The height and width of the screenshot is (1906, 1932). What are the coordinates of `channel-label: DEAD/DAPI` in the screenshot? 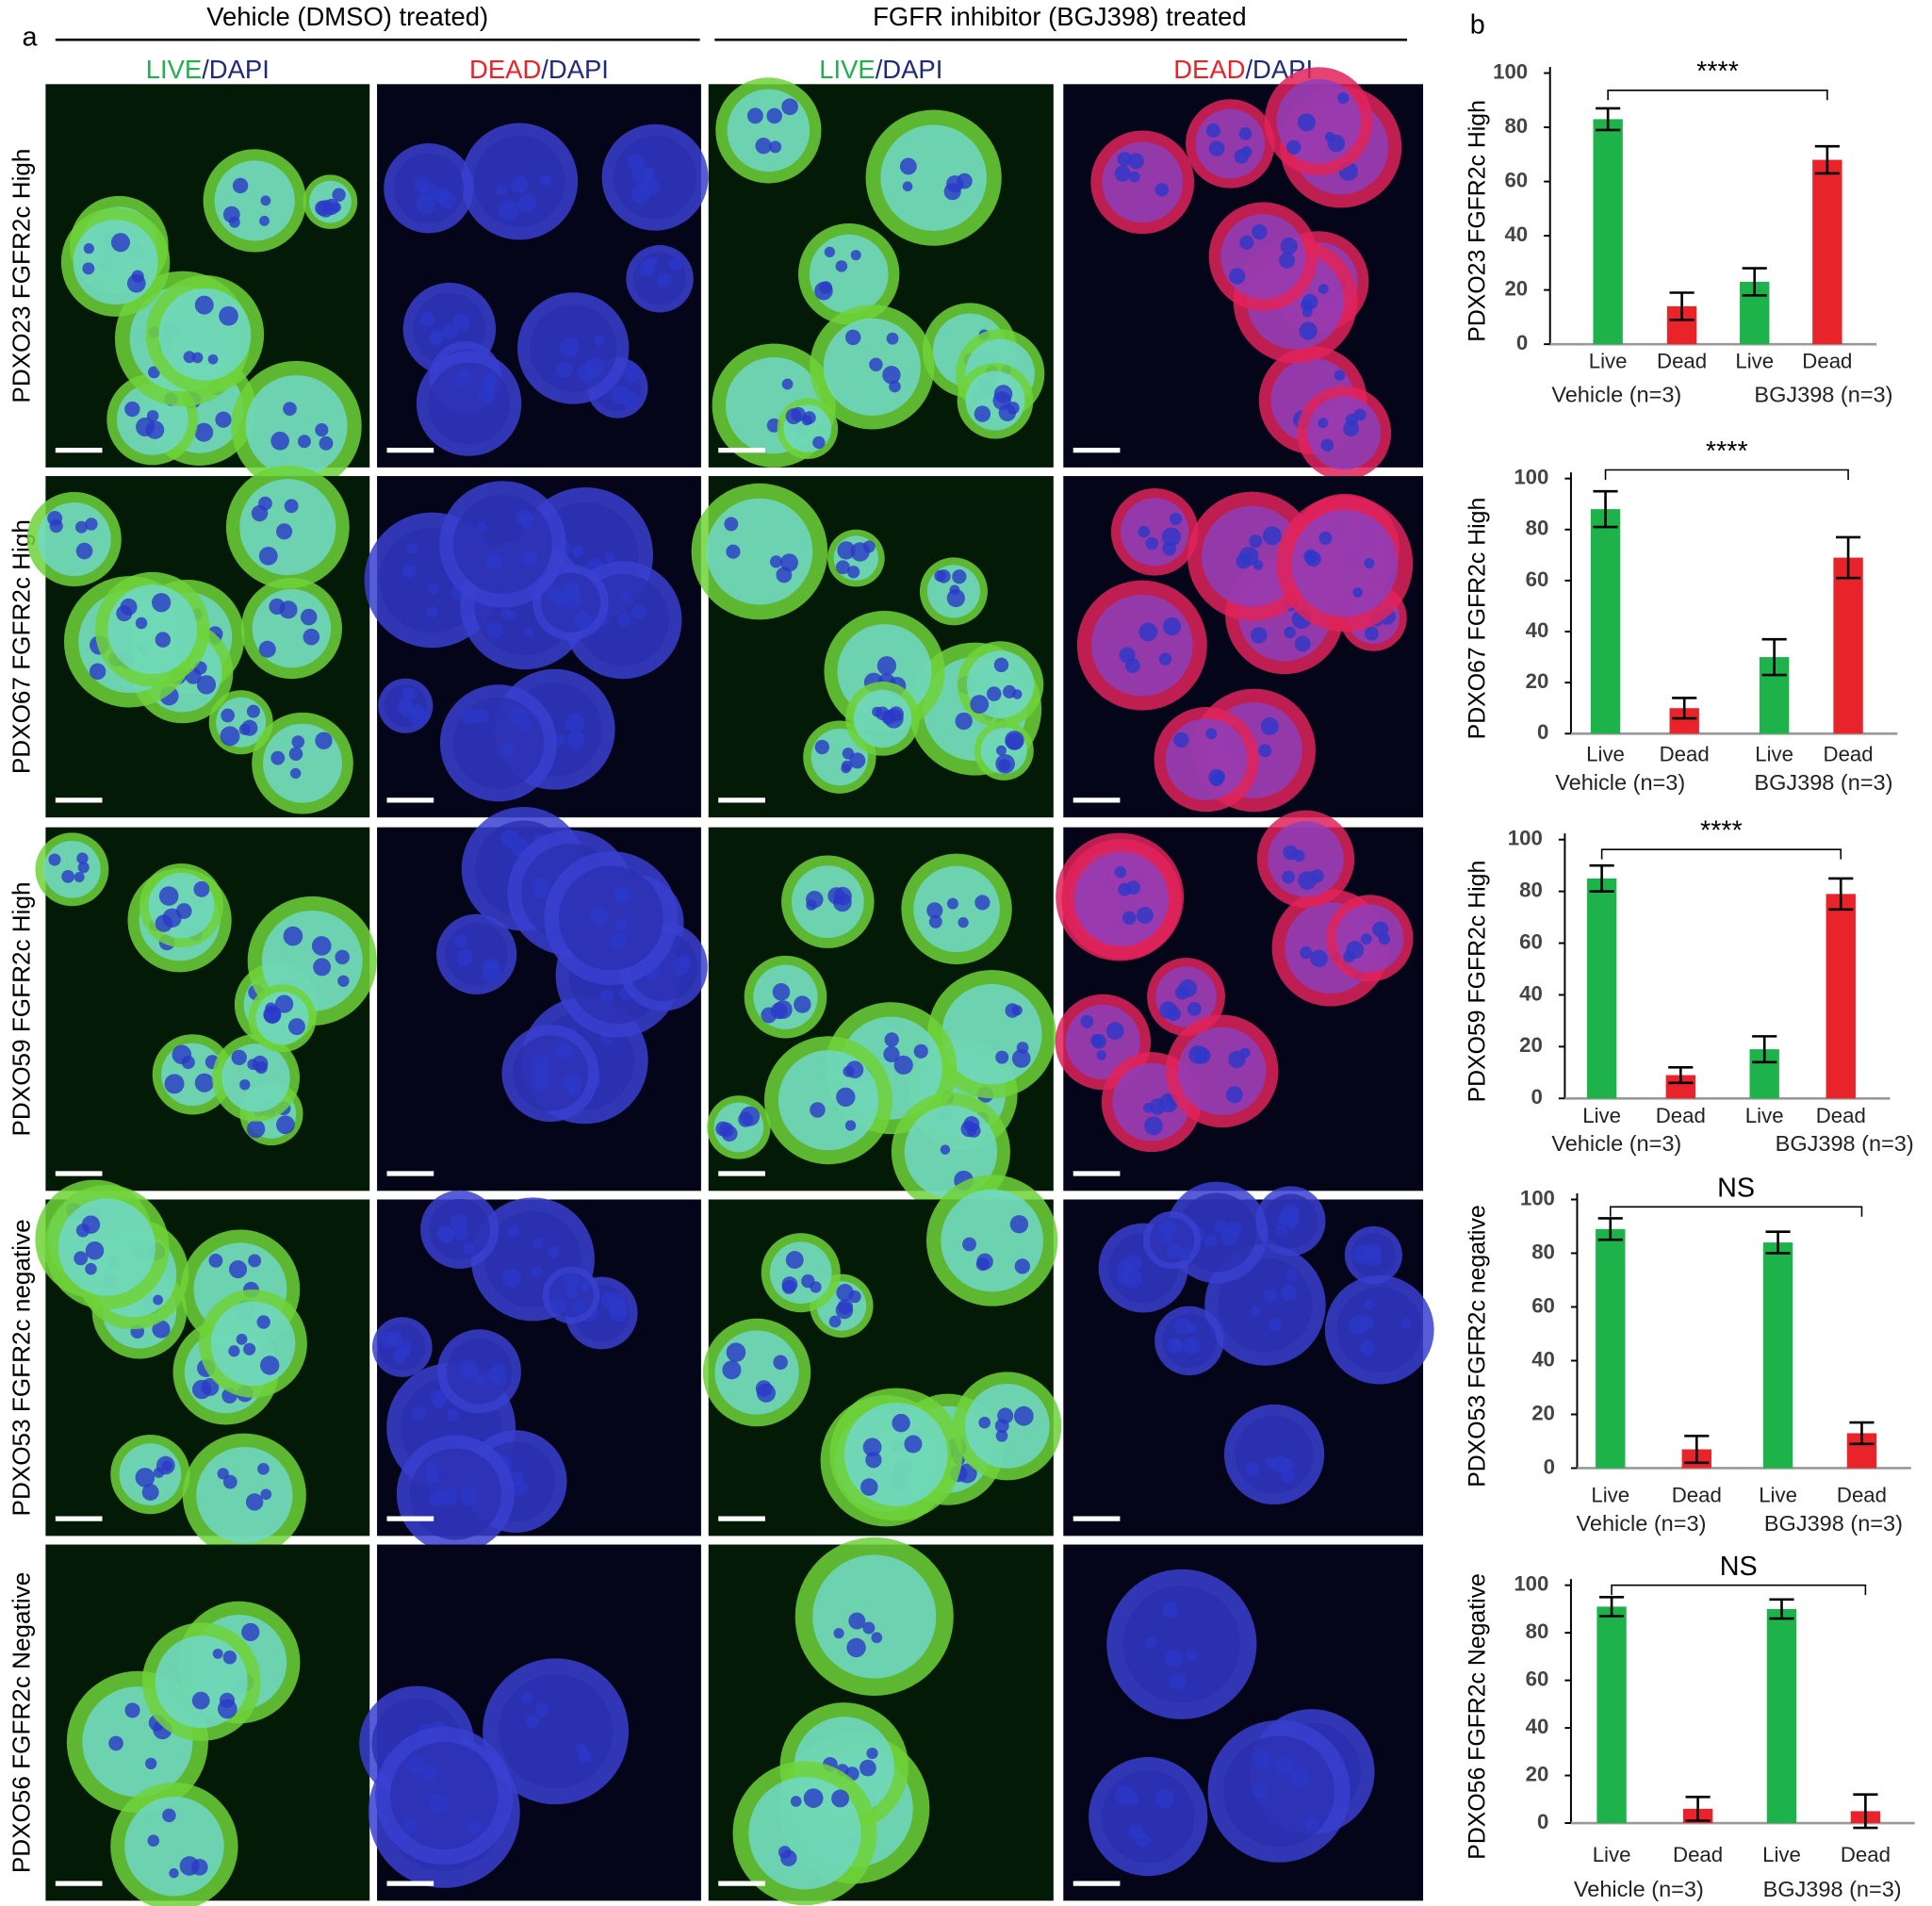 It's located at (539, 70).